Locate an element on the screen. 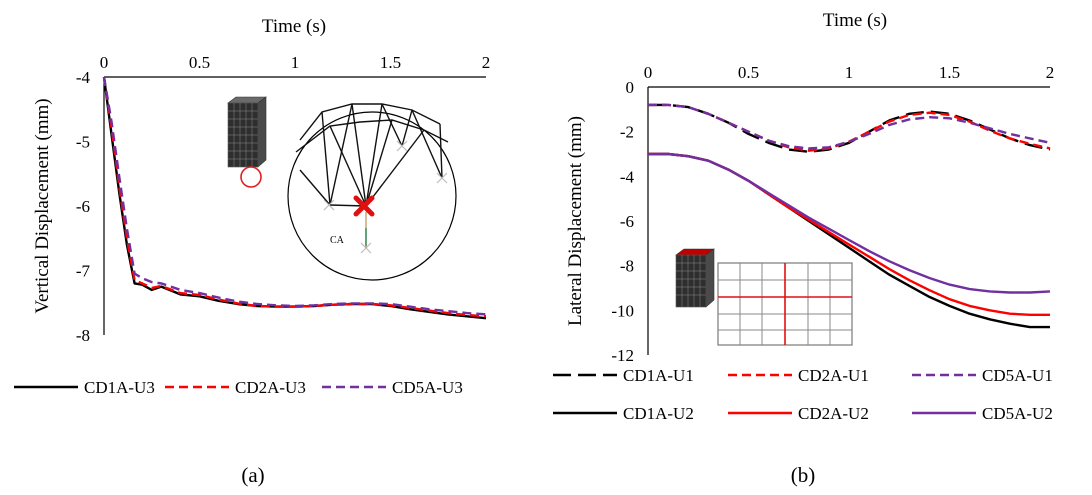  building-model-illustration is located at coordinates (247, 132).